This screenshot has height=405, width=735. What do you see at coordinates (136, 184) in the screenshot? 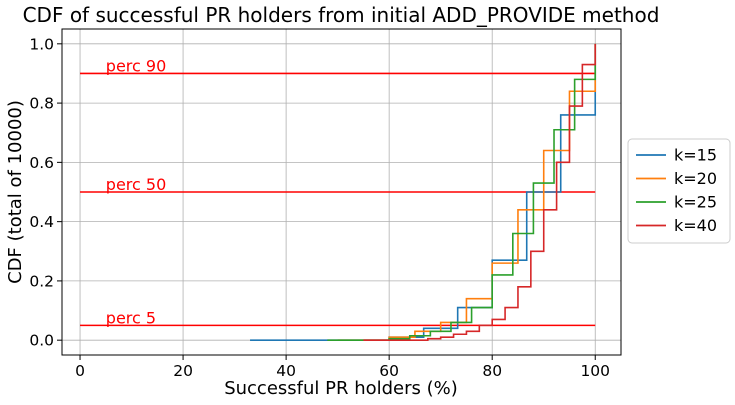
I see `percentile-label: perc 50` at bounding box center [136, 184].